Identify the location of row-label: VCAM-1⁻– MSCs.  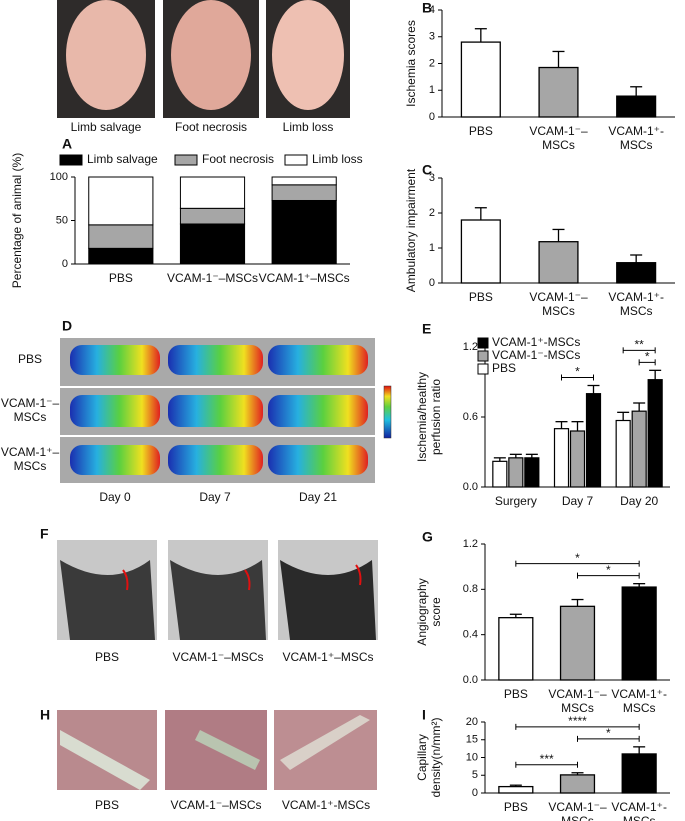
(30, 410).